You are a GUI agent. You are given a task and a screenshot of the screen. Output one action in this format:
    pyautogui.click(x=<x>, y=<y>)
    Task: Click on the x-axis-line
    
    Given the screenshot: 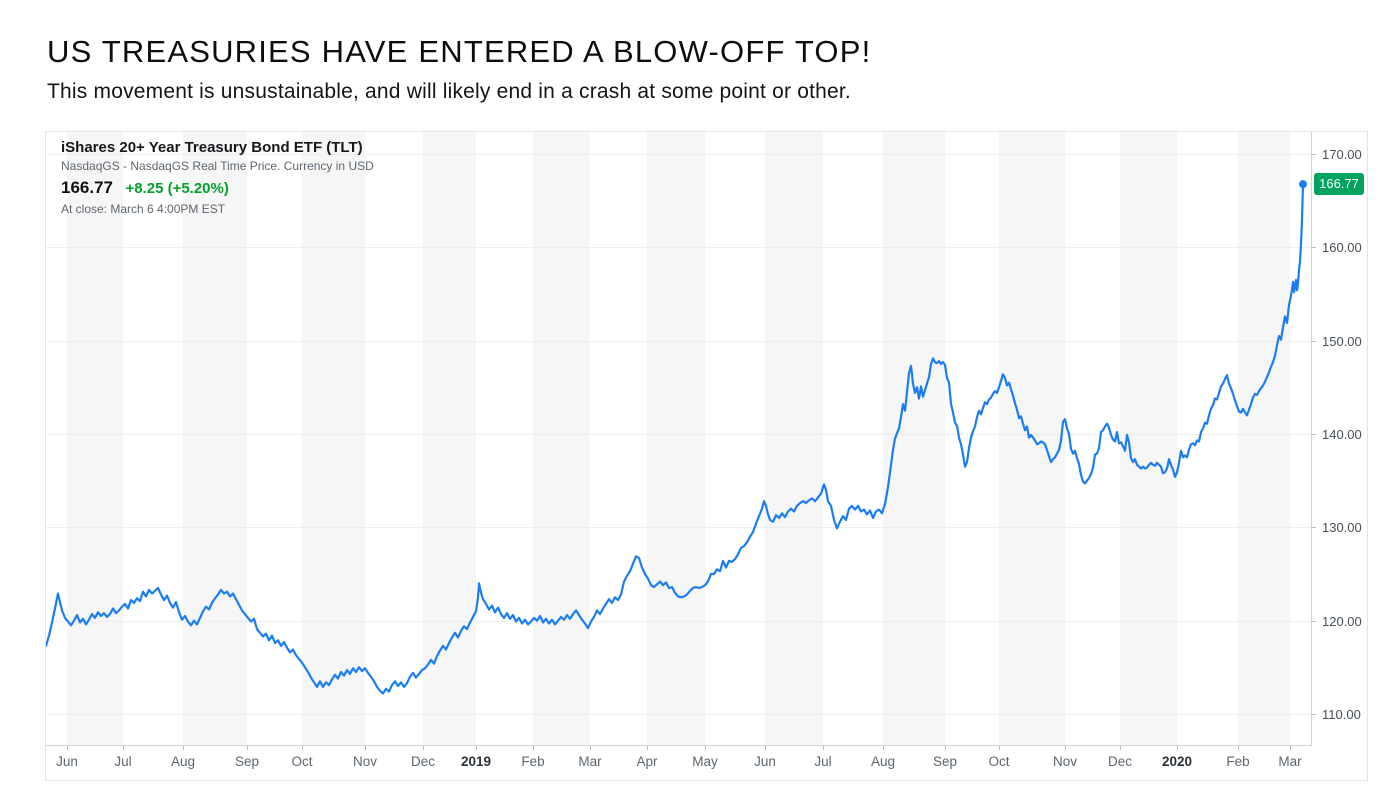 What is the action you would take?
    pyautogui.click(x=679, y=745)
    